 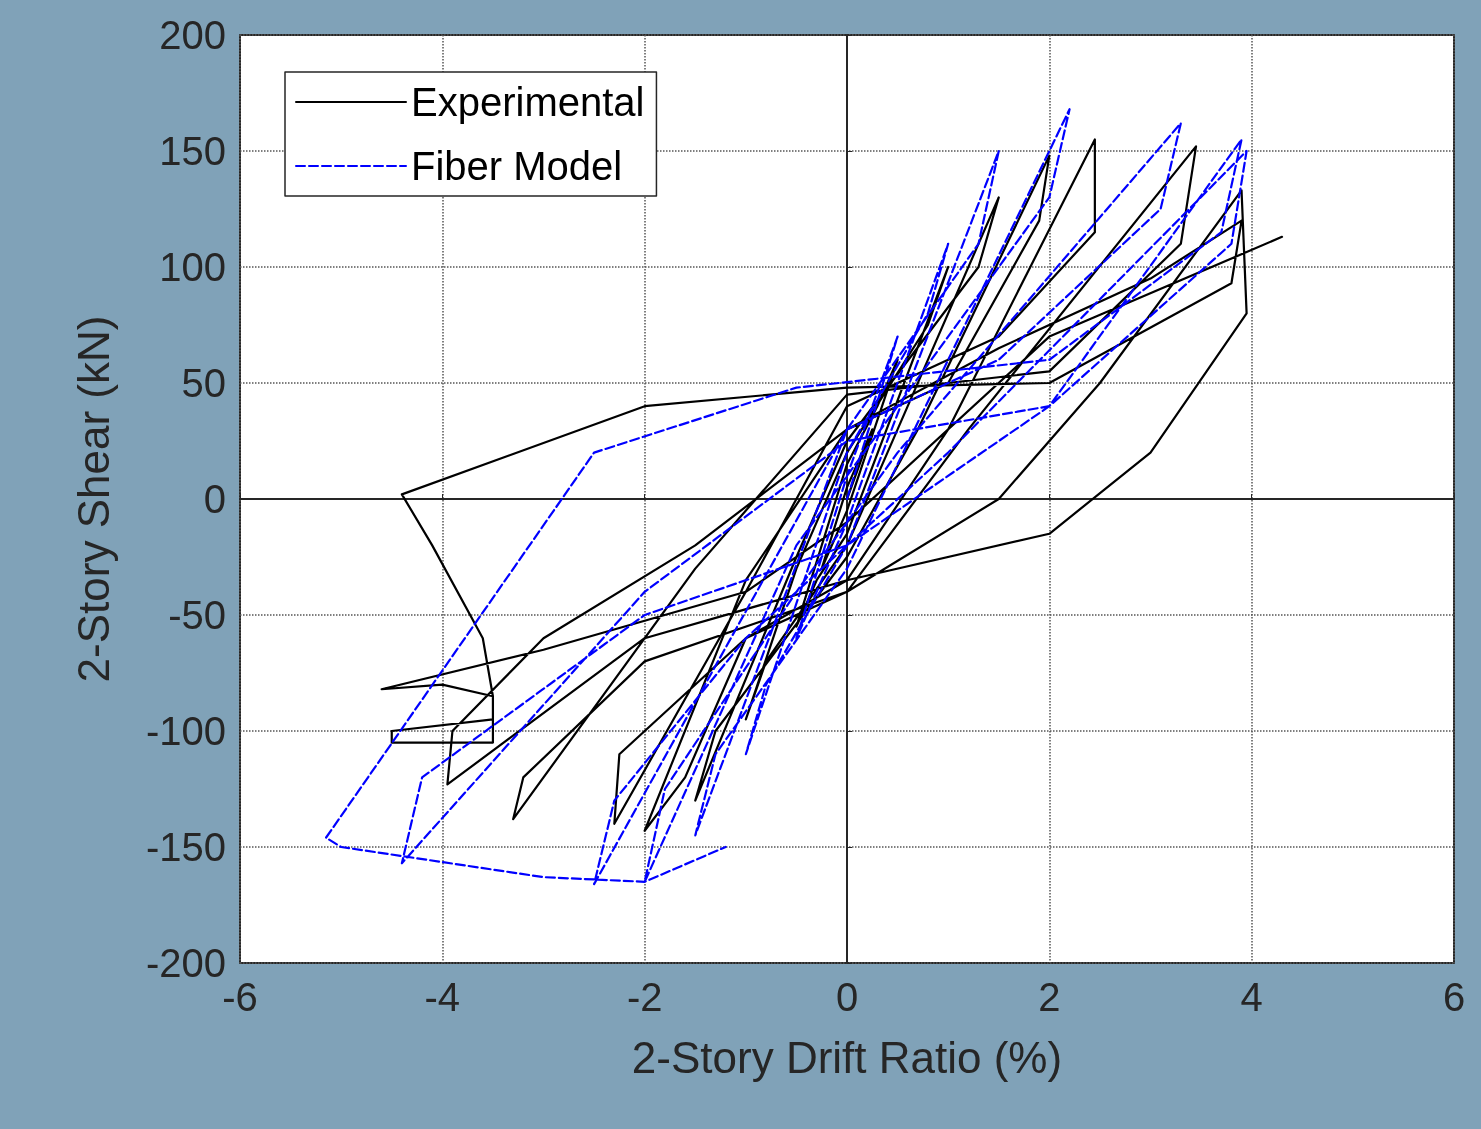 I want to click on y-tick-label: 200, so click(x=192, y=35).